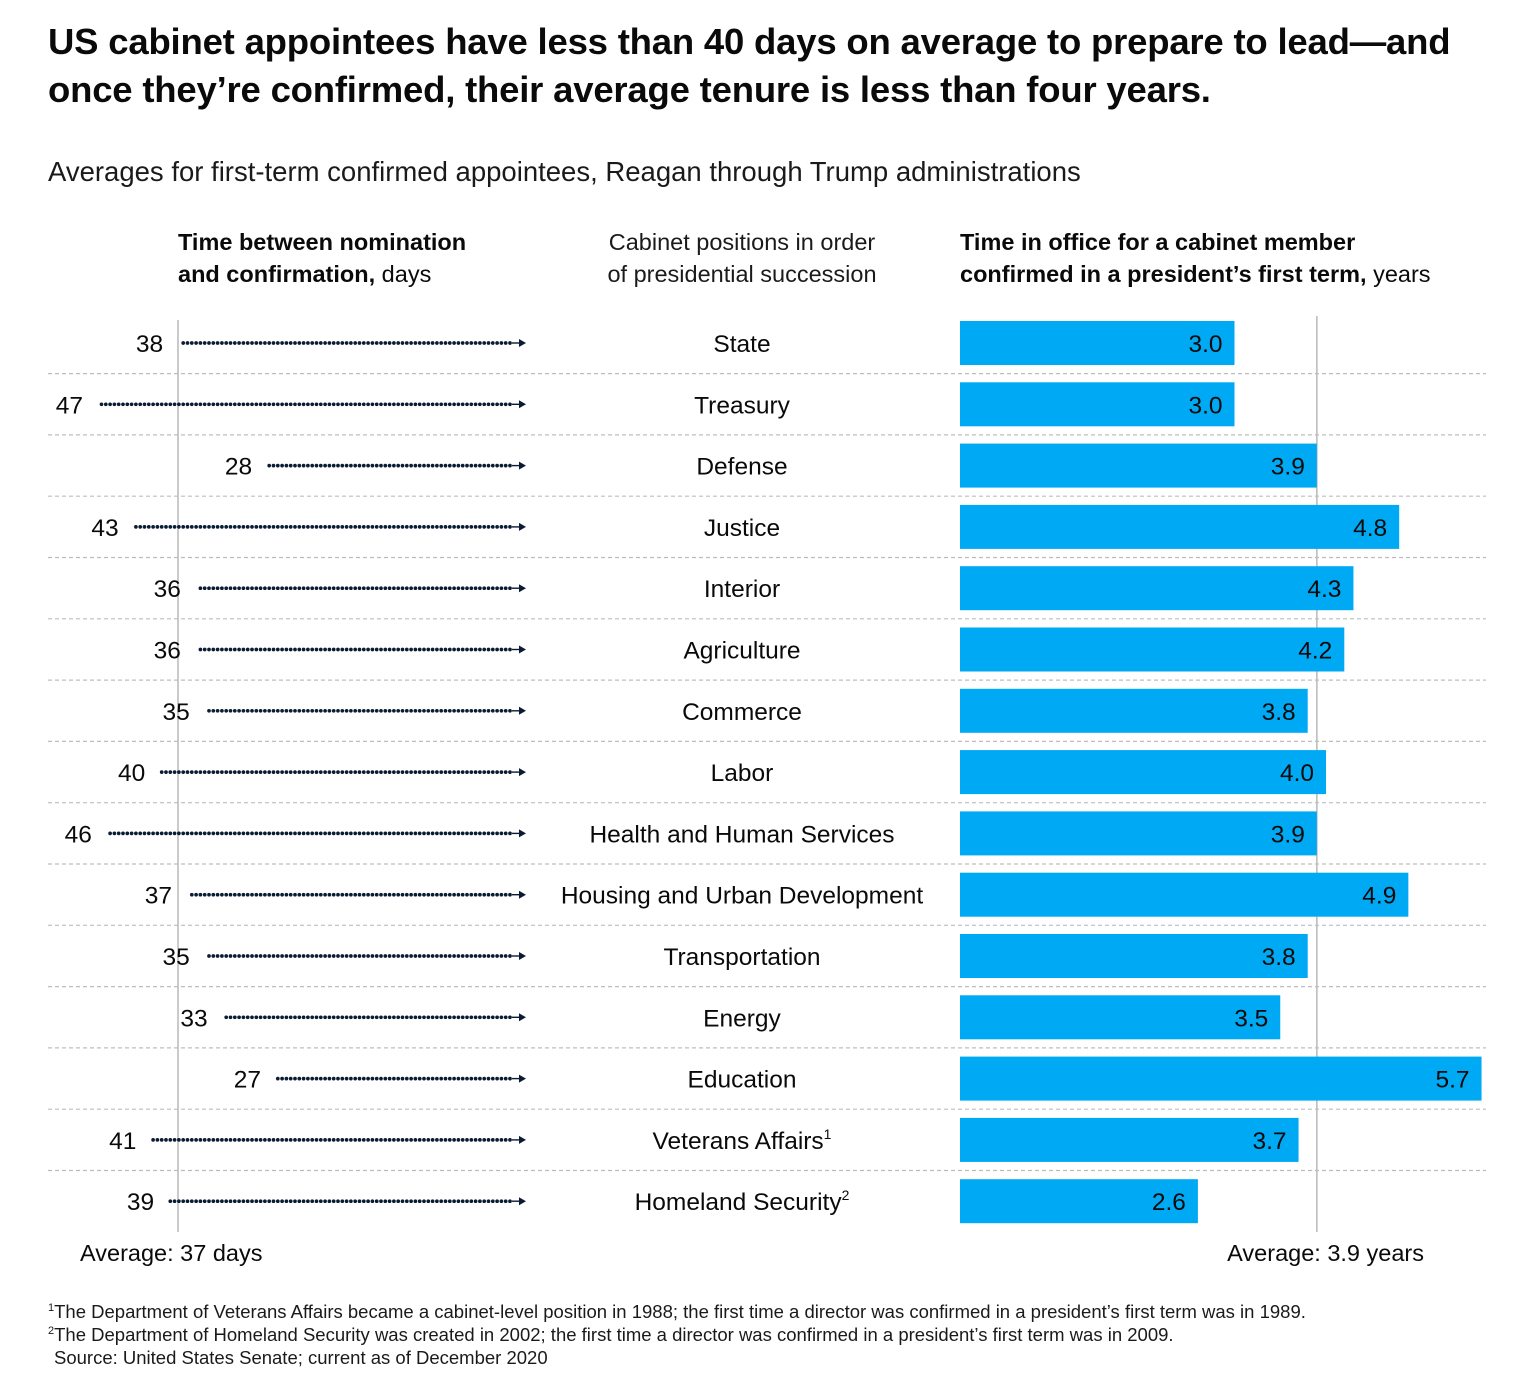 The image size is (1524, 1398). I want to click on category-label: Transportation, so click(741, 957).